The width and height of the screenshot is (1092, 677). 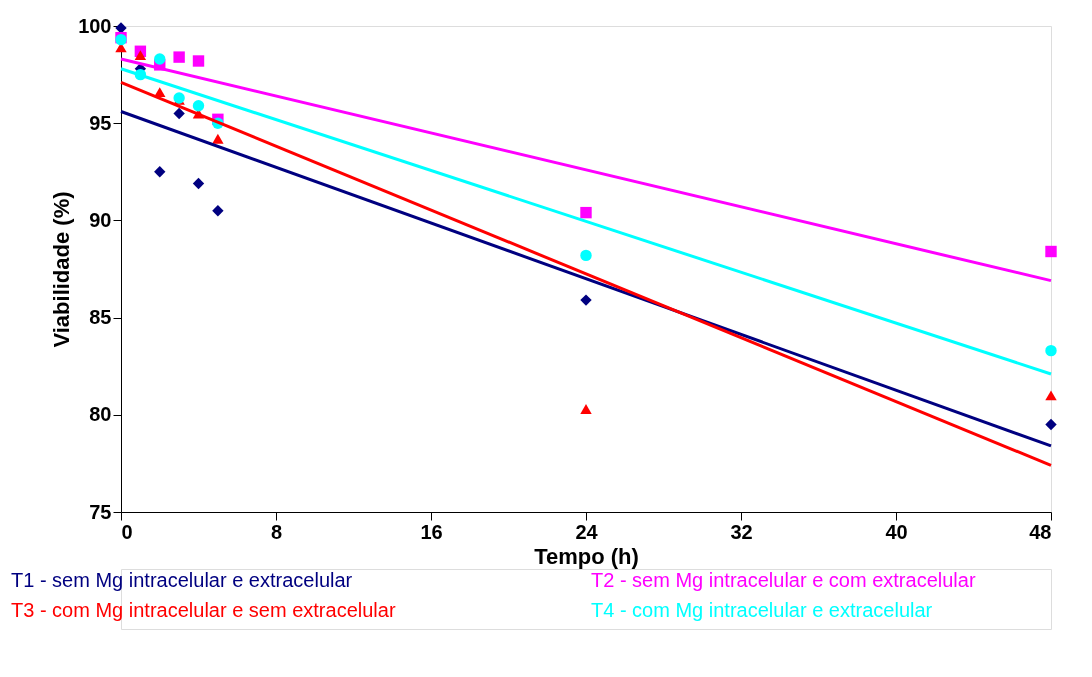 What do you see at coordinates (586, 556) in the screenshot?
I see `x-axis-title: Tempo (h)` at bounding box center [586, 556].